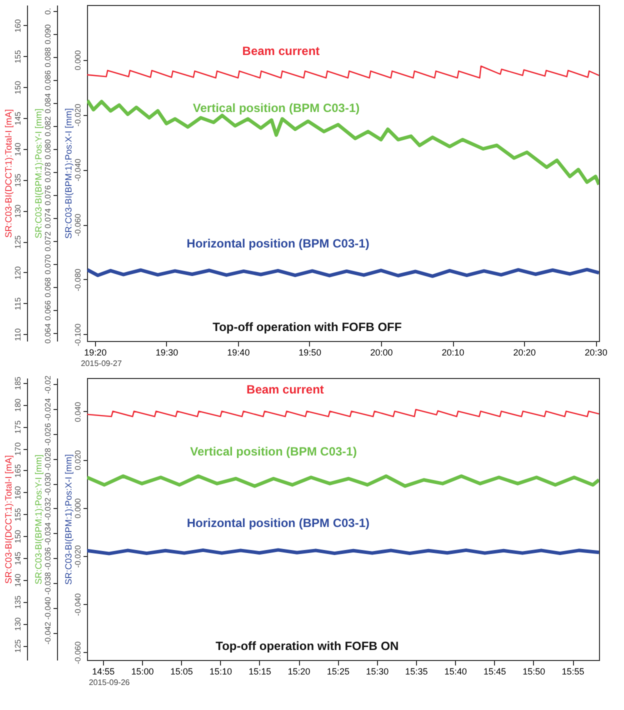 The width and height of the screenshot is (624, 710). What do you see at coordinates (48, 241) in the screenshot?
I see `y2-tick-label: 0.072` at bounding box center [48, 241].